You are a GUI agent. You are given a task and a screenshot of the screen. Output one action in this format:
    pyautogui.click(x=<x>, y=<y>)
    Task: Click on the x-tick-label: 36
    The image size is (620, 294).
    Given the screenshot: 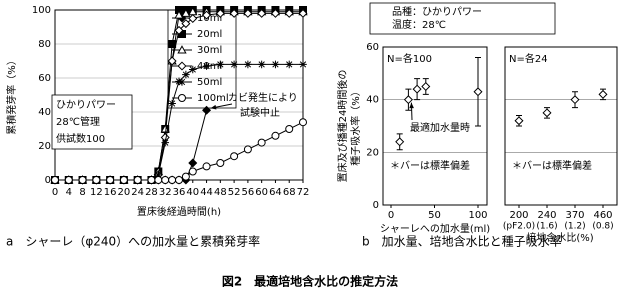 What is the action you would take?
    pyautogui.click(x=179, y=192)
    